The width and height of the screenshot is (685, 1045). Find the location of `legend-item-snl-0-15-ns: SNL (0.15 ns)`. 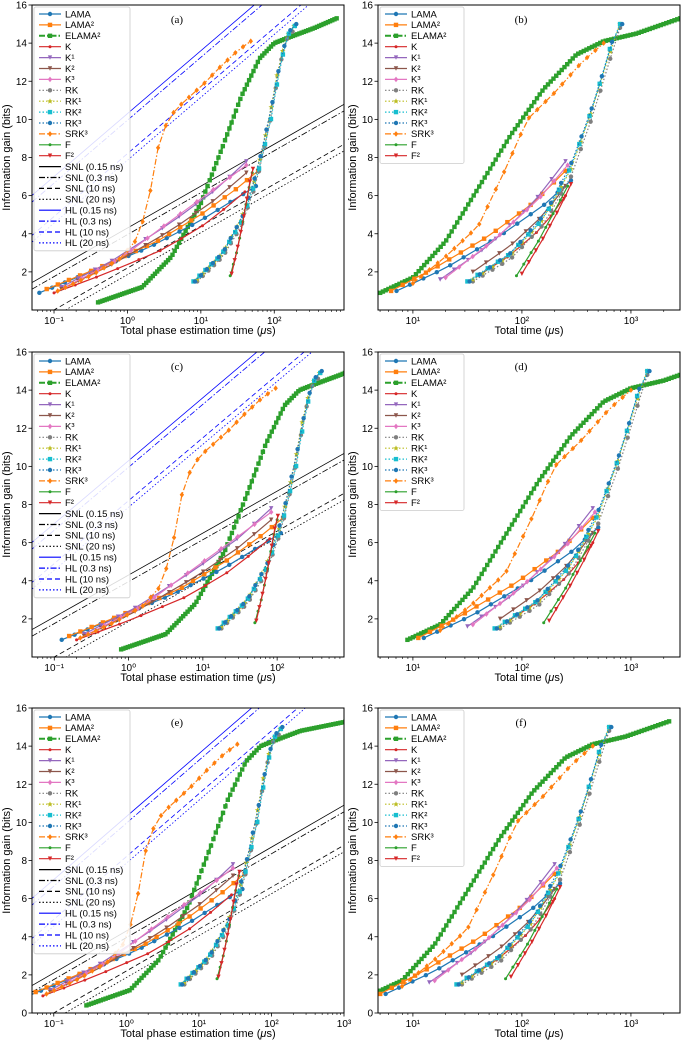

legend-item-snl-0-15-ns: SNL (0.15 ns) is located at coordinates (81, 870).